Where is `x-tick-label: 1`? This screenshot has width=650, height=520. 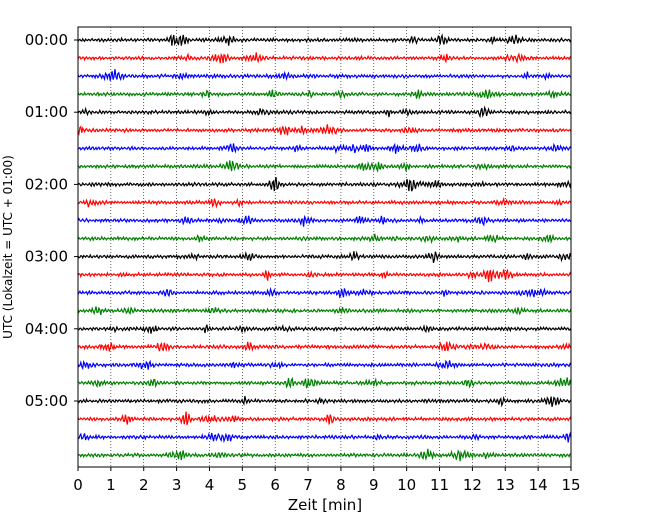
x-tick-label: 1 is located at coordinates (111, 485).